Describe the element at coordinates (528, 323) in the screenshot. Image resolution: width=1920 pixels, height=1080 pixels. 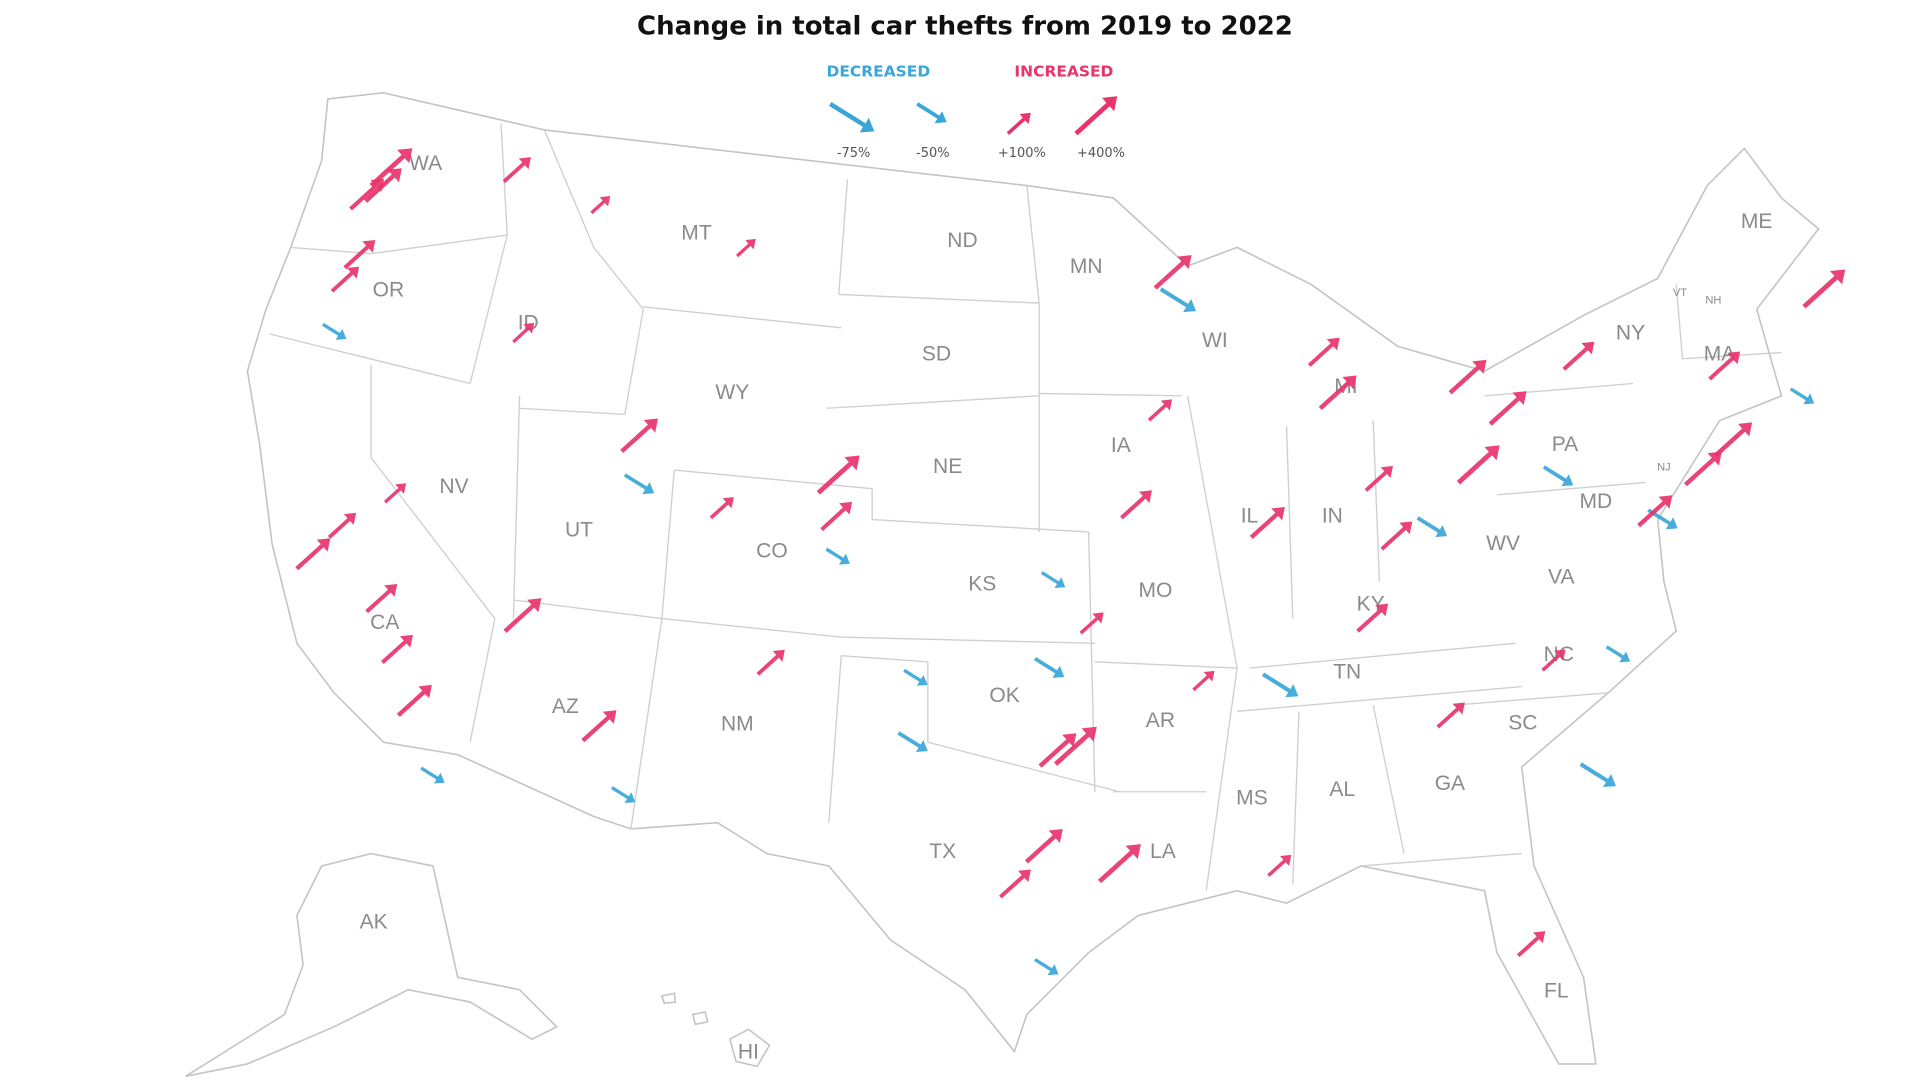
I see `state-label: ID` at that location.